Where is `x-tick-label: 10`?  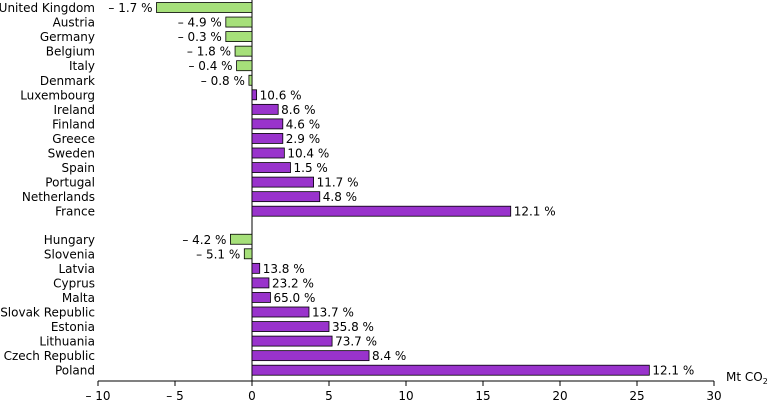 x-tick-label: 10 is located at coordinates (405, 396).